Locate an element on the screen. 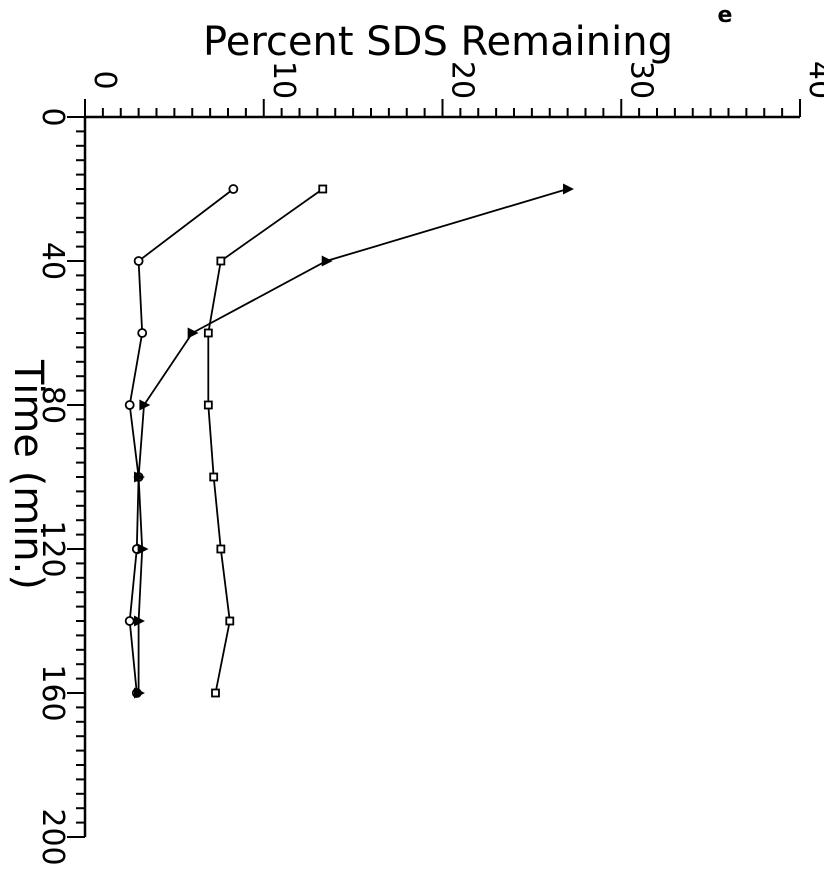 This screenshot has width=824, height=873. x-tick-label: 40 is located at coordinates (52, 261).